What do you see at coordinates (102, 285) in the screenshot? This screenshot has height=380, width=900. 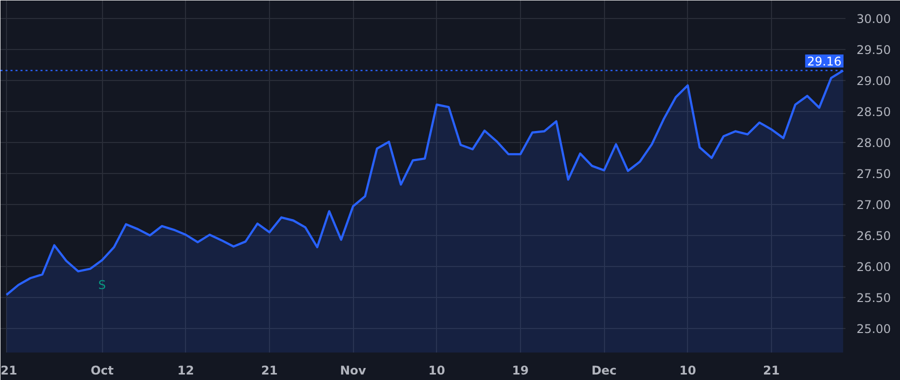 I see `annotation: S` at bounding box center [102, 285].